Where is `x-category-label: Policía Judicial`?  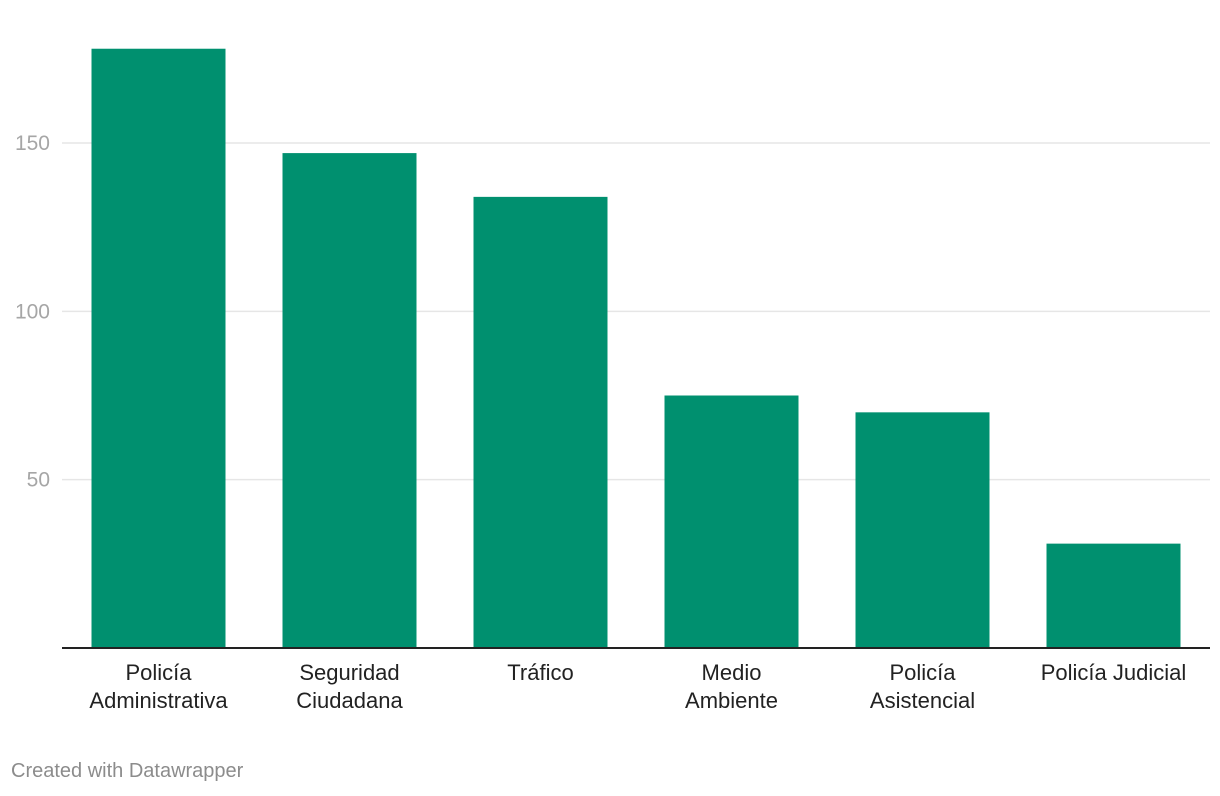 x-category-label: Policía Judicial is located at coordinates (1114, 672).